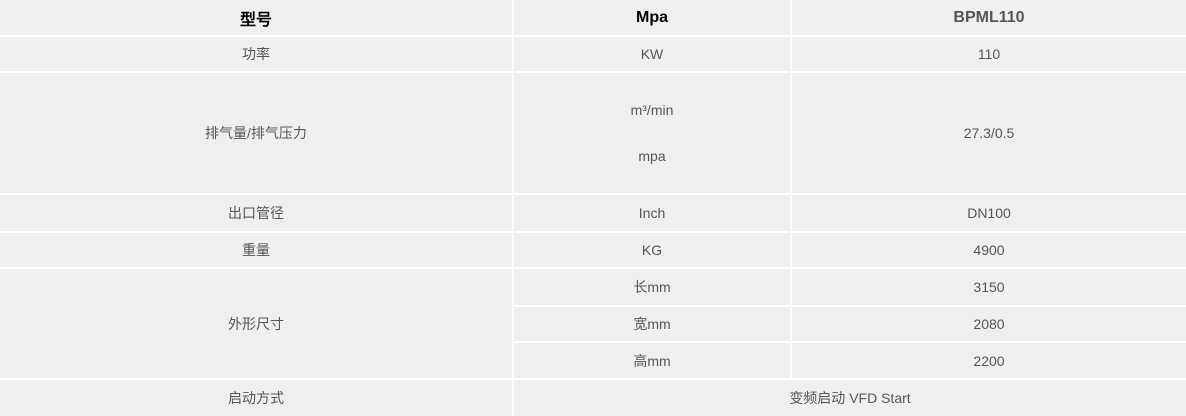 Image resolution: width=1186 pixels, height=416 pixels. Describe the element at coordinates (989, 324) in the screenshot. I see `width-value: 2080` at that location.